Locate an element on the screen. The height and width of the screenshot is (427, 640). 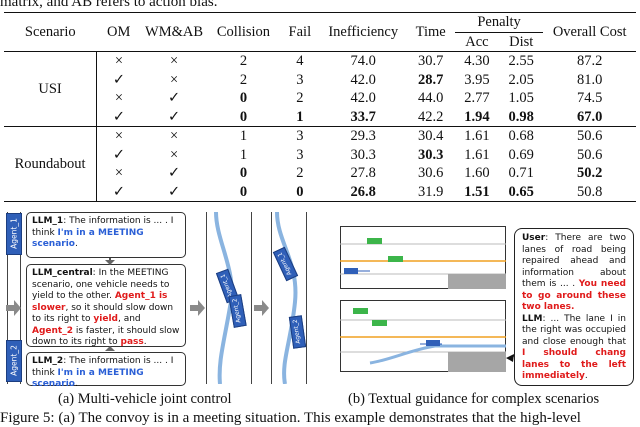
llm-central-text-5: . is located at coordinates (145, 342).